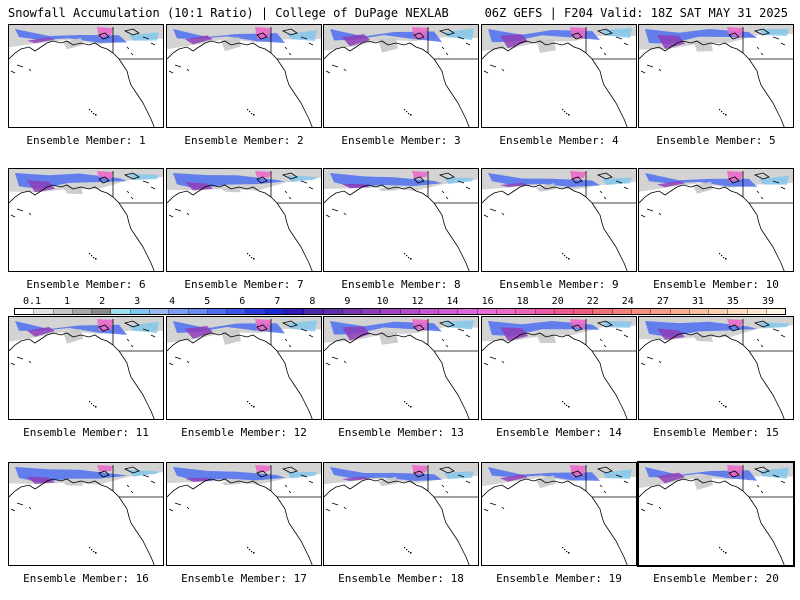 The width and height of the screenshot is (800, 600). I want to click on ensemble-member-panel: Ensemble Member: 17, so click(244, 526).